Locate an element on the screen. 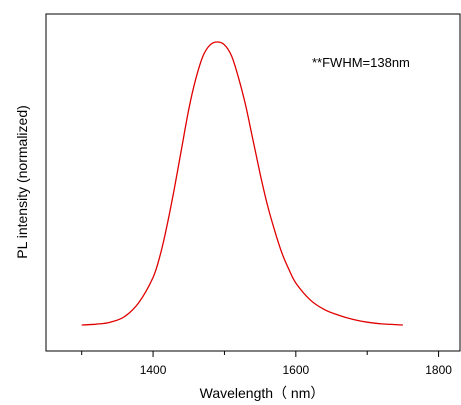  y-axis-label: PL intensity (normalized) is located at coordinates (22, 182).